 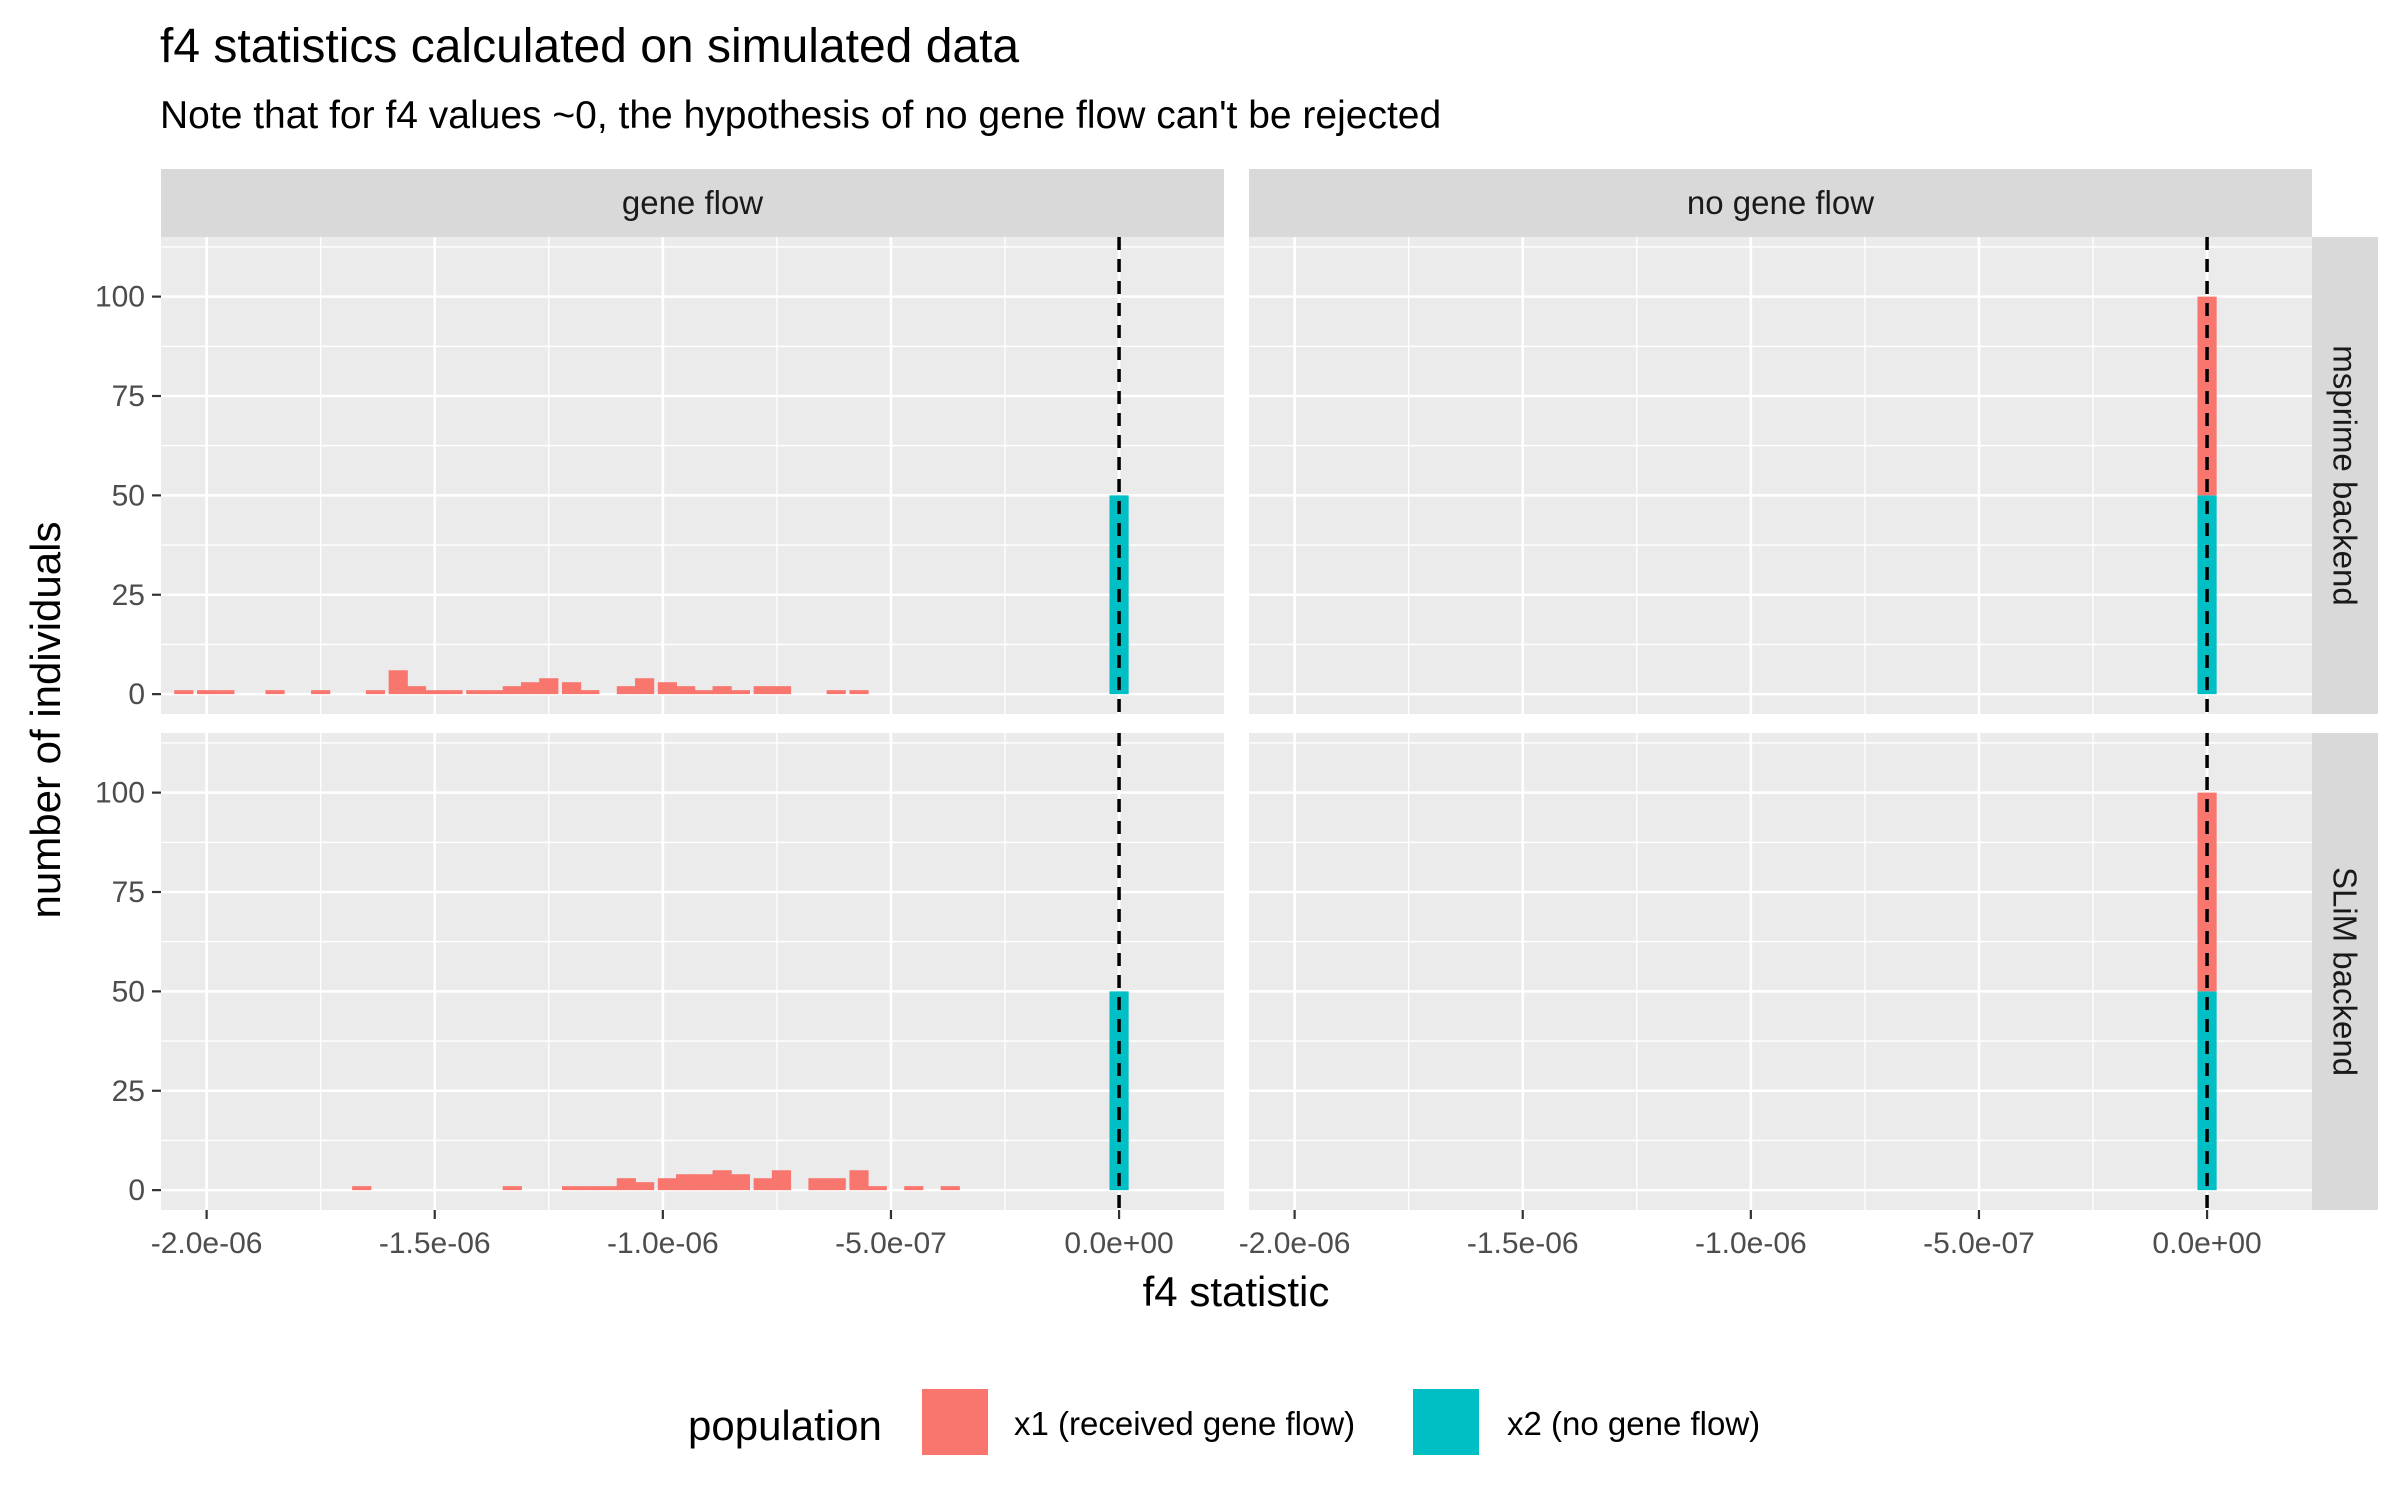 What do you see at coordinates (955, 1422) in the screenshot?
I see `legend-swatch-x1` at bounding box center [955, 1422].